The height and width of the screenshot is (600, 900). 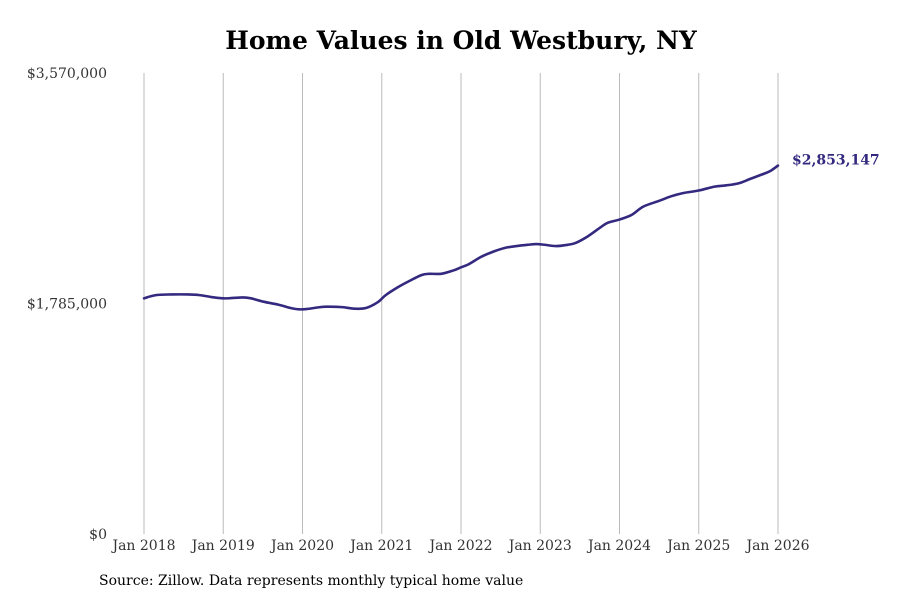 What do you see at coordinates (697, 546) in the screenshot?
I see `x-tick-label: Jan 2025` at bounding box center [697, 546].